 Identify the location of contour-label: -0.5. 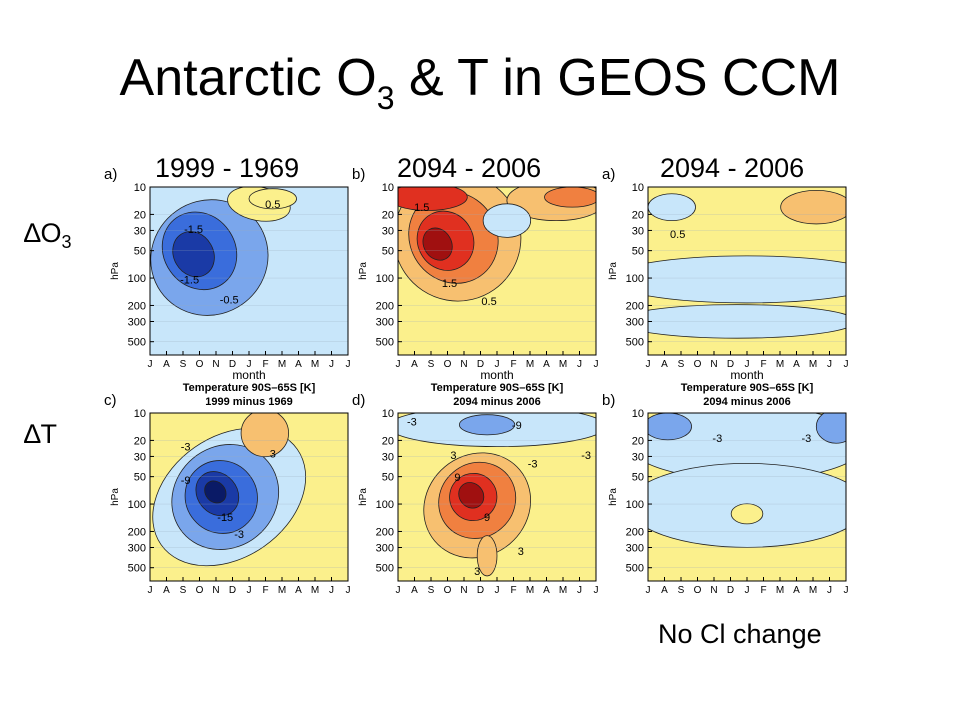
(229, 301).